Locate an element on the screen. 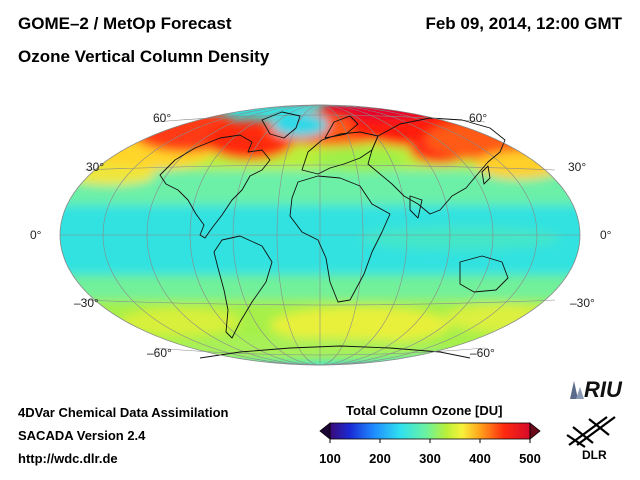 The image size is (640, 480). lat-label-left-0: 0° is located at coordinates (36, 235).